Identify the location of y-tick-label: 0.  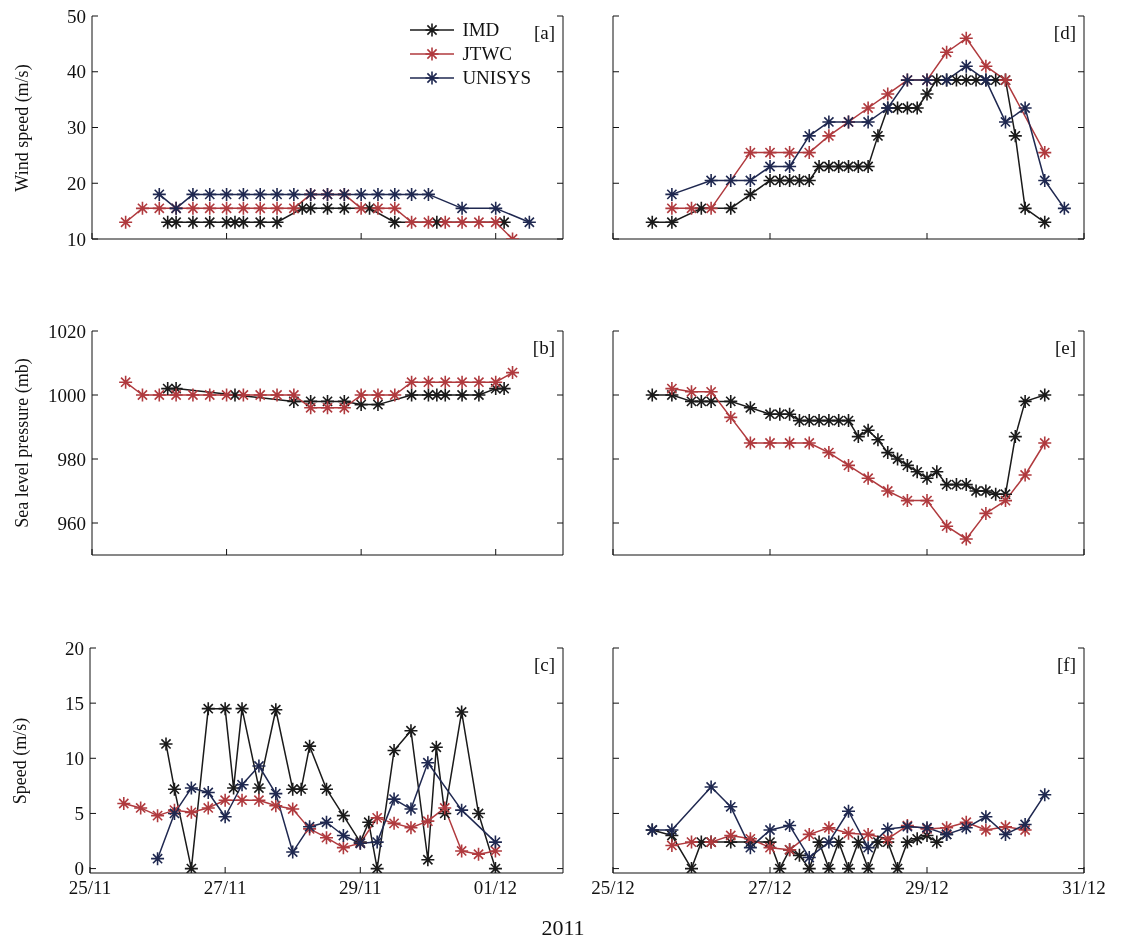
(79, 869).